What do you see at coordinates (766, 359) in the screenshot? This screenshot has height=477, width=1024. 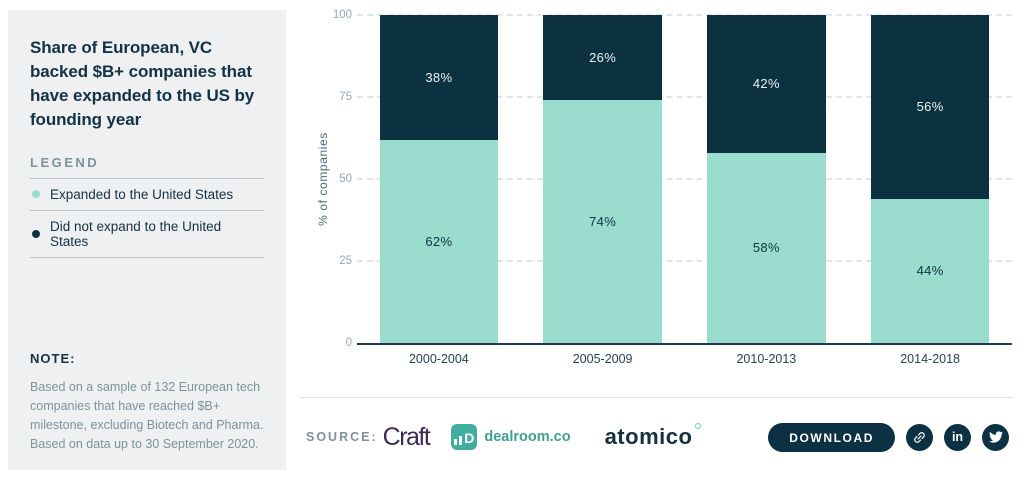 I see `x-tick-label: 2010-2013` at bounding box center [766, 359].